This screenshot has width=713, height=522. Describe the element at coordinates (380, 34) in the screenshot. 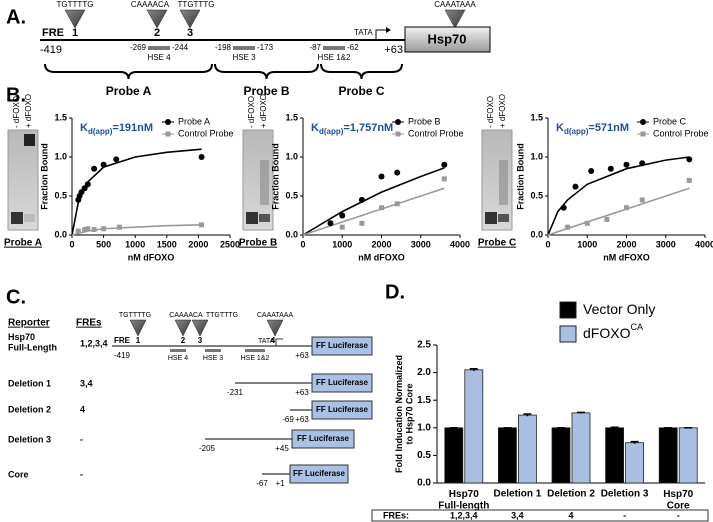

I see `tss-arrow` at that location.